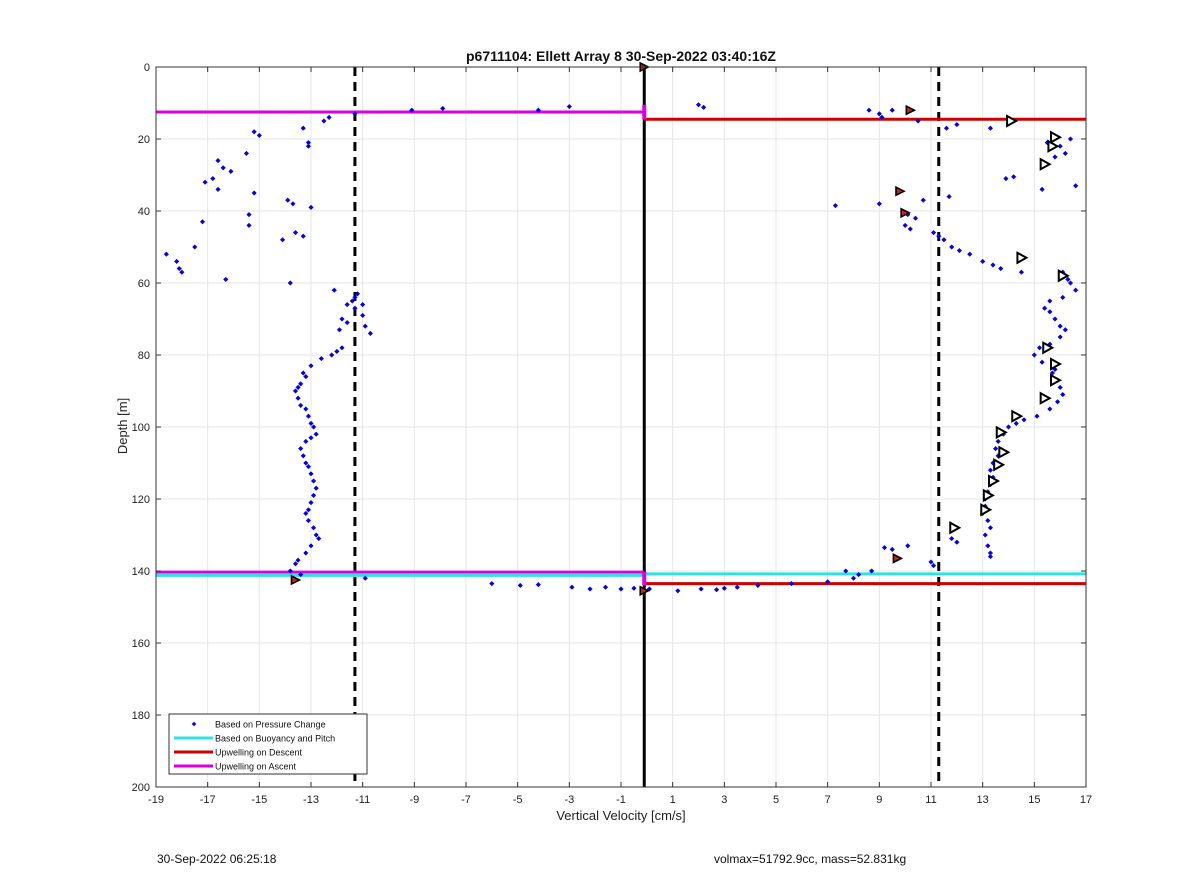 The height and width of the screenshot is (885, 1200). What do you see at coordinates (259, 753) in the screenshot?
I see `legend-label: Upwelling on Descent` at bounding box center [259, 753].